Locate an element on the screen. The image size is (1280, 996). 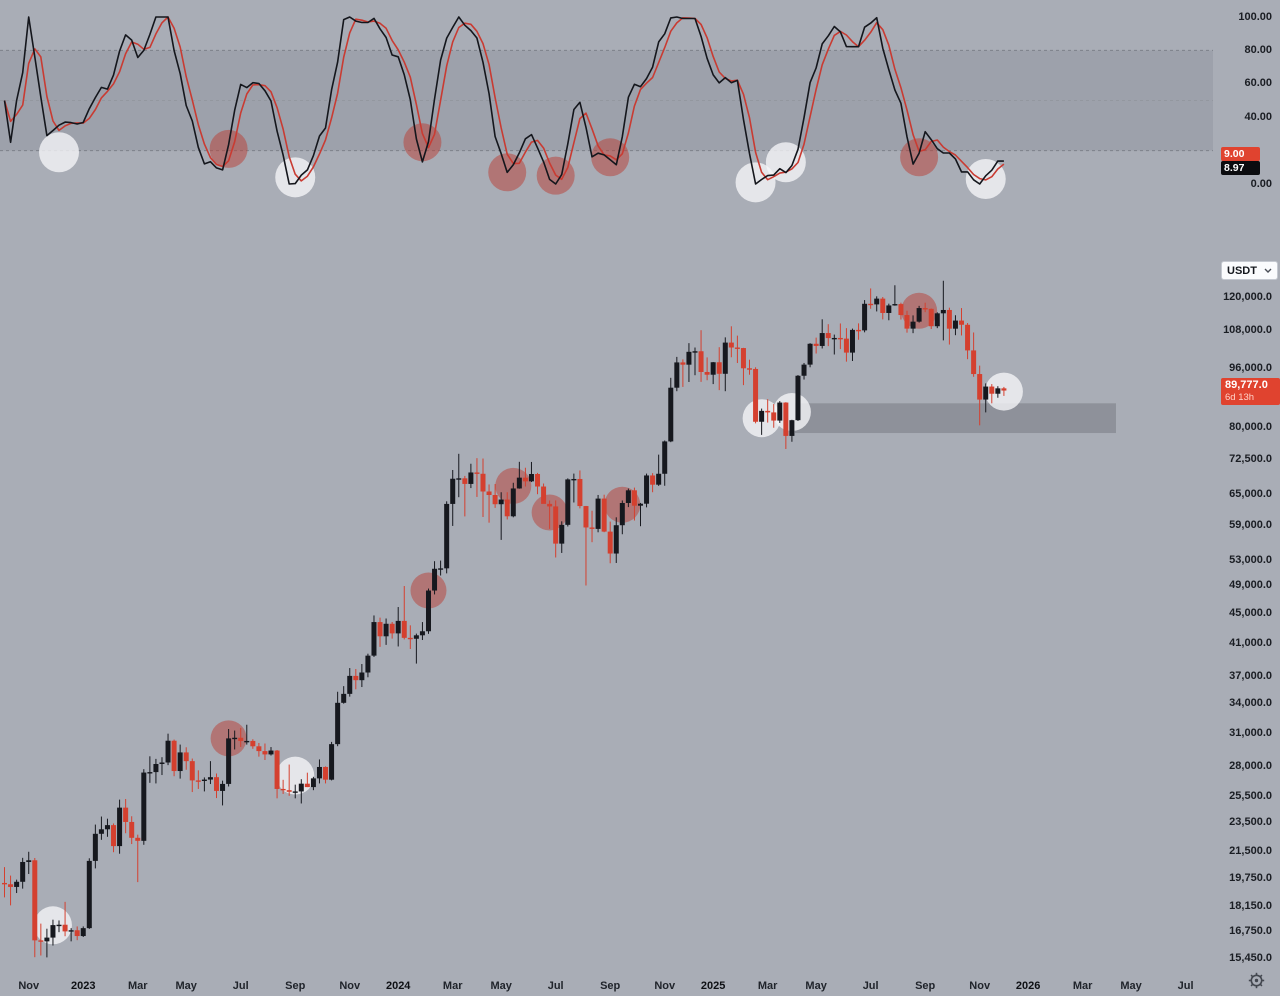
support-zone-rectangle is located at coordinates (955, 418).